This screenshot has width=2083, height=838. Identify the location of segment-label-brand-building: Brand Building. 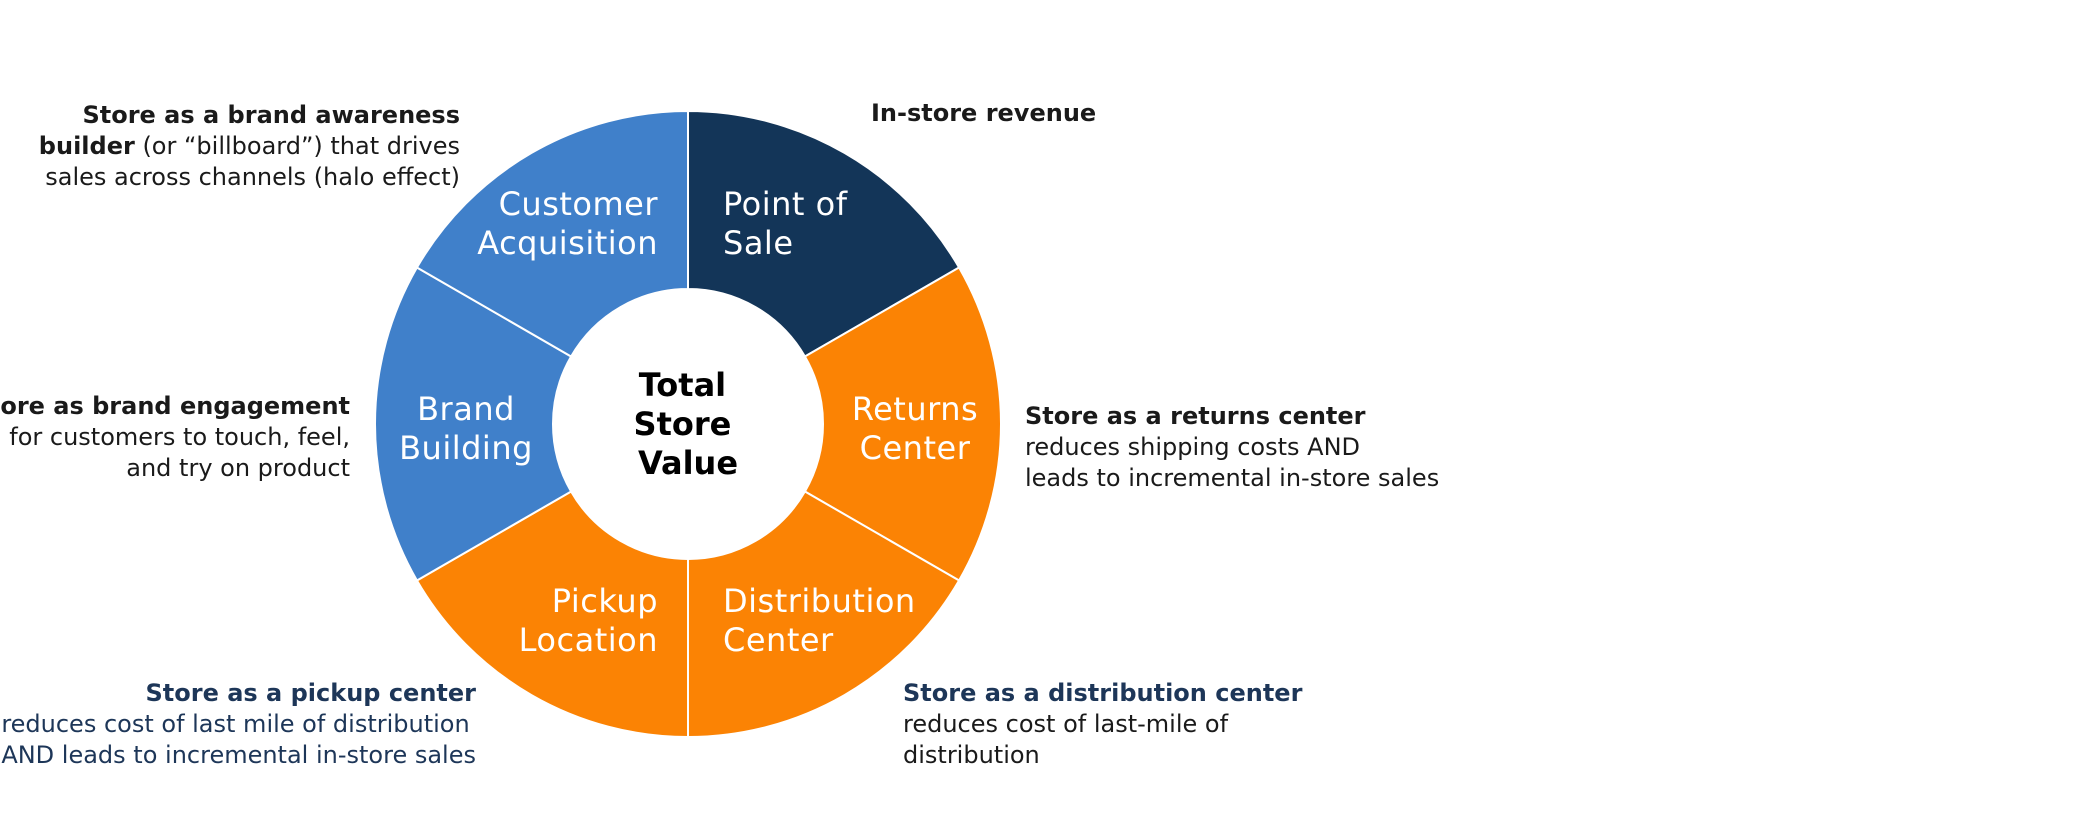
(466, 428).